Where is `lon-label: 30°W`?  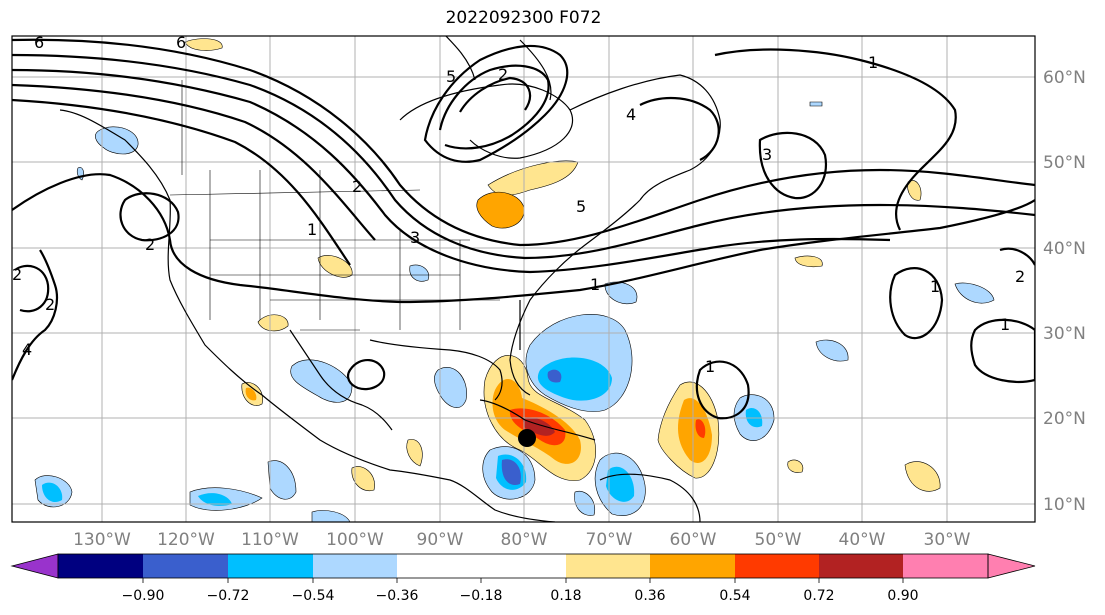
lon-label: 30°W is located at coordinates (947, 540).